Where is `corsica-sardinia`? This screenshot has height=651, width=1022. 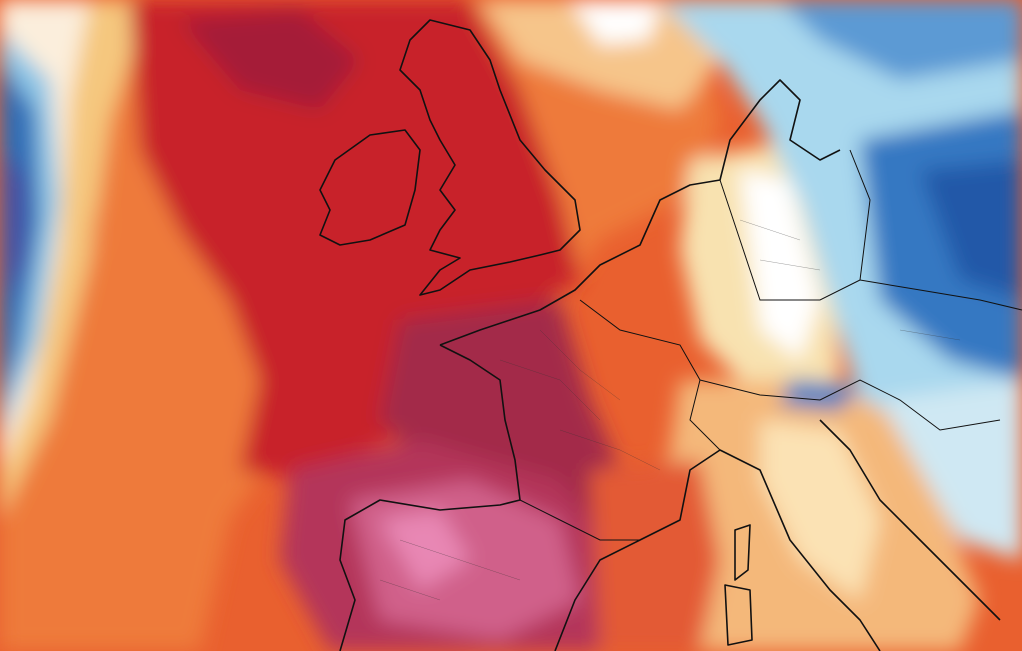 corsica-sardinia is located at coordinates (738, 585).